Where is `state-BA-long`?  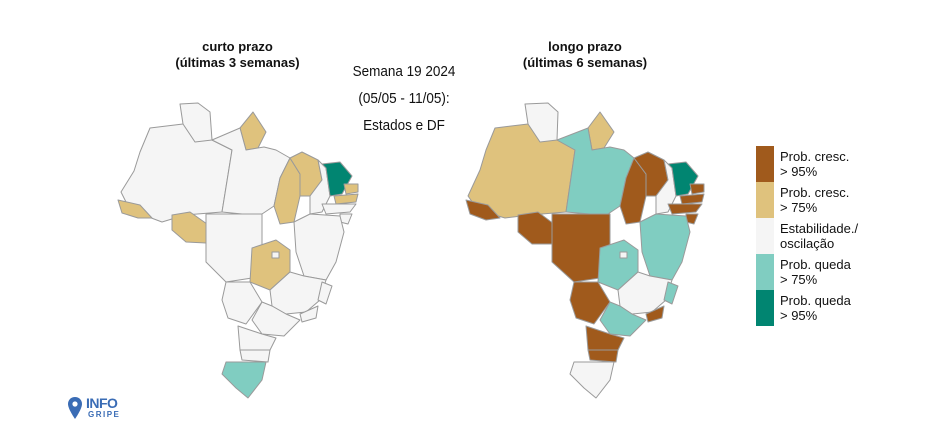 state-BA-long is located at coordinates (665, 247).